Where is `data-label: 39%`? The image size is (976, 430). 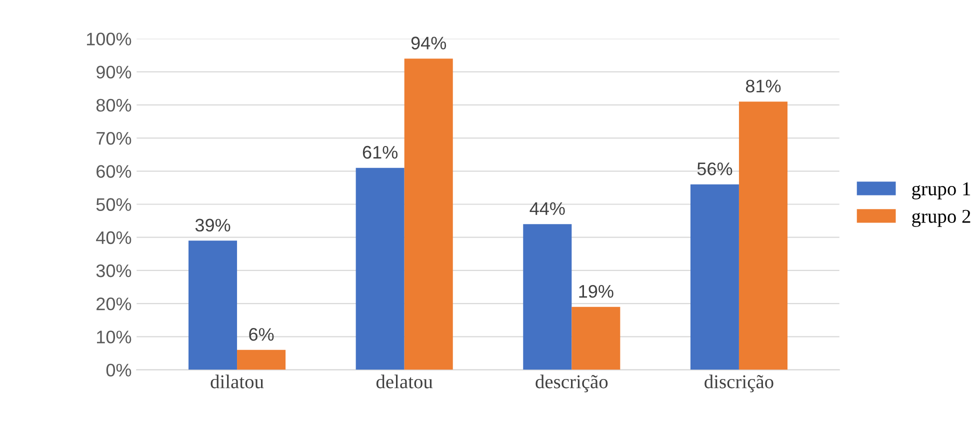 data-label: 39% is located at coordinates (212, 225).